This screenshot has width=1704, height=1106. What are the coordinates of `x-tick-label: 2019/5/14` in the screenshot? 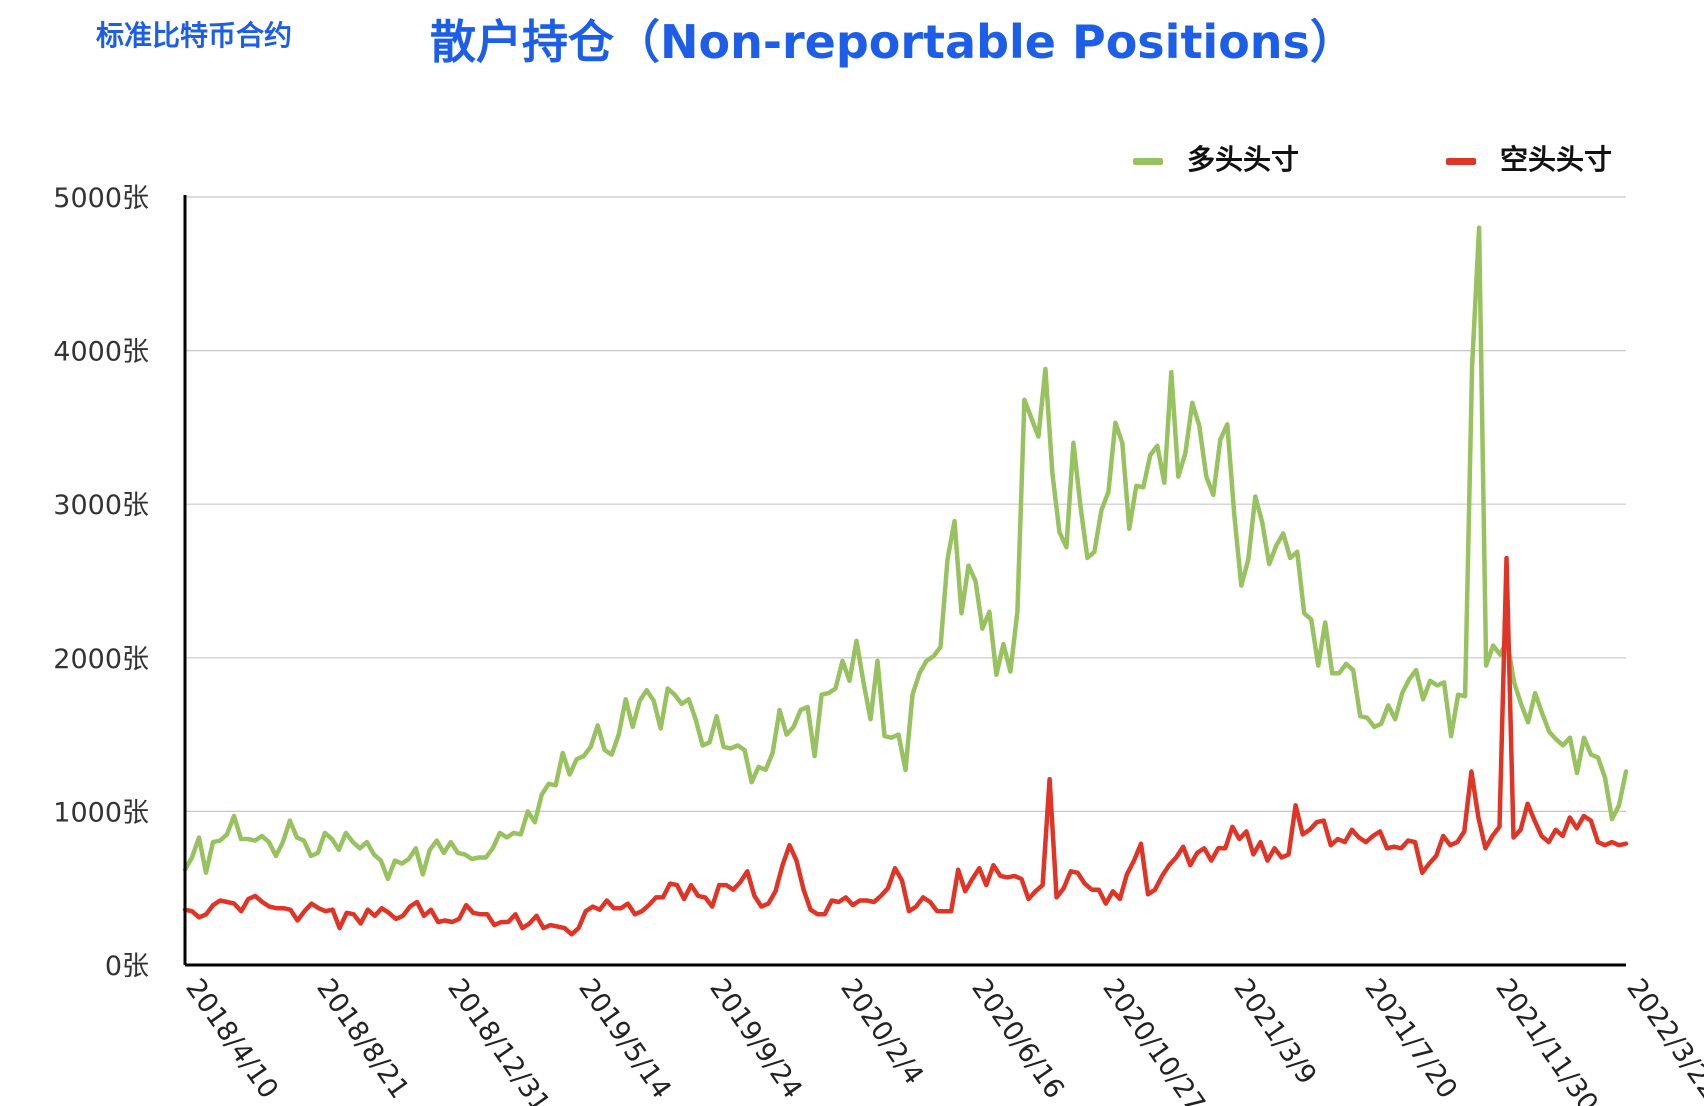 It's located at (624, 1038).